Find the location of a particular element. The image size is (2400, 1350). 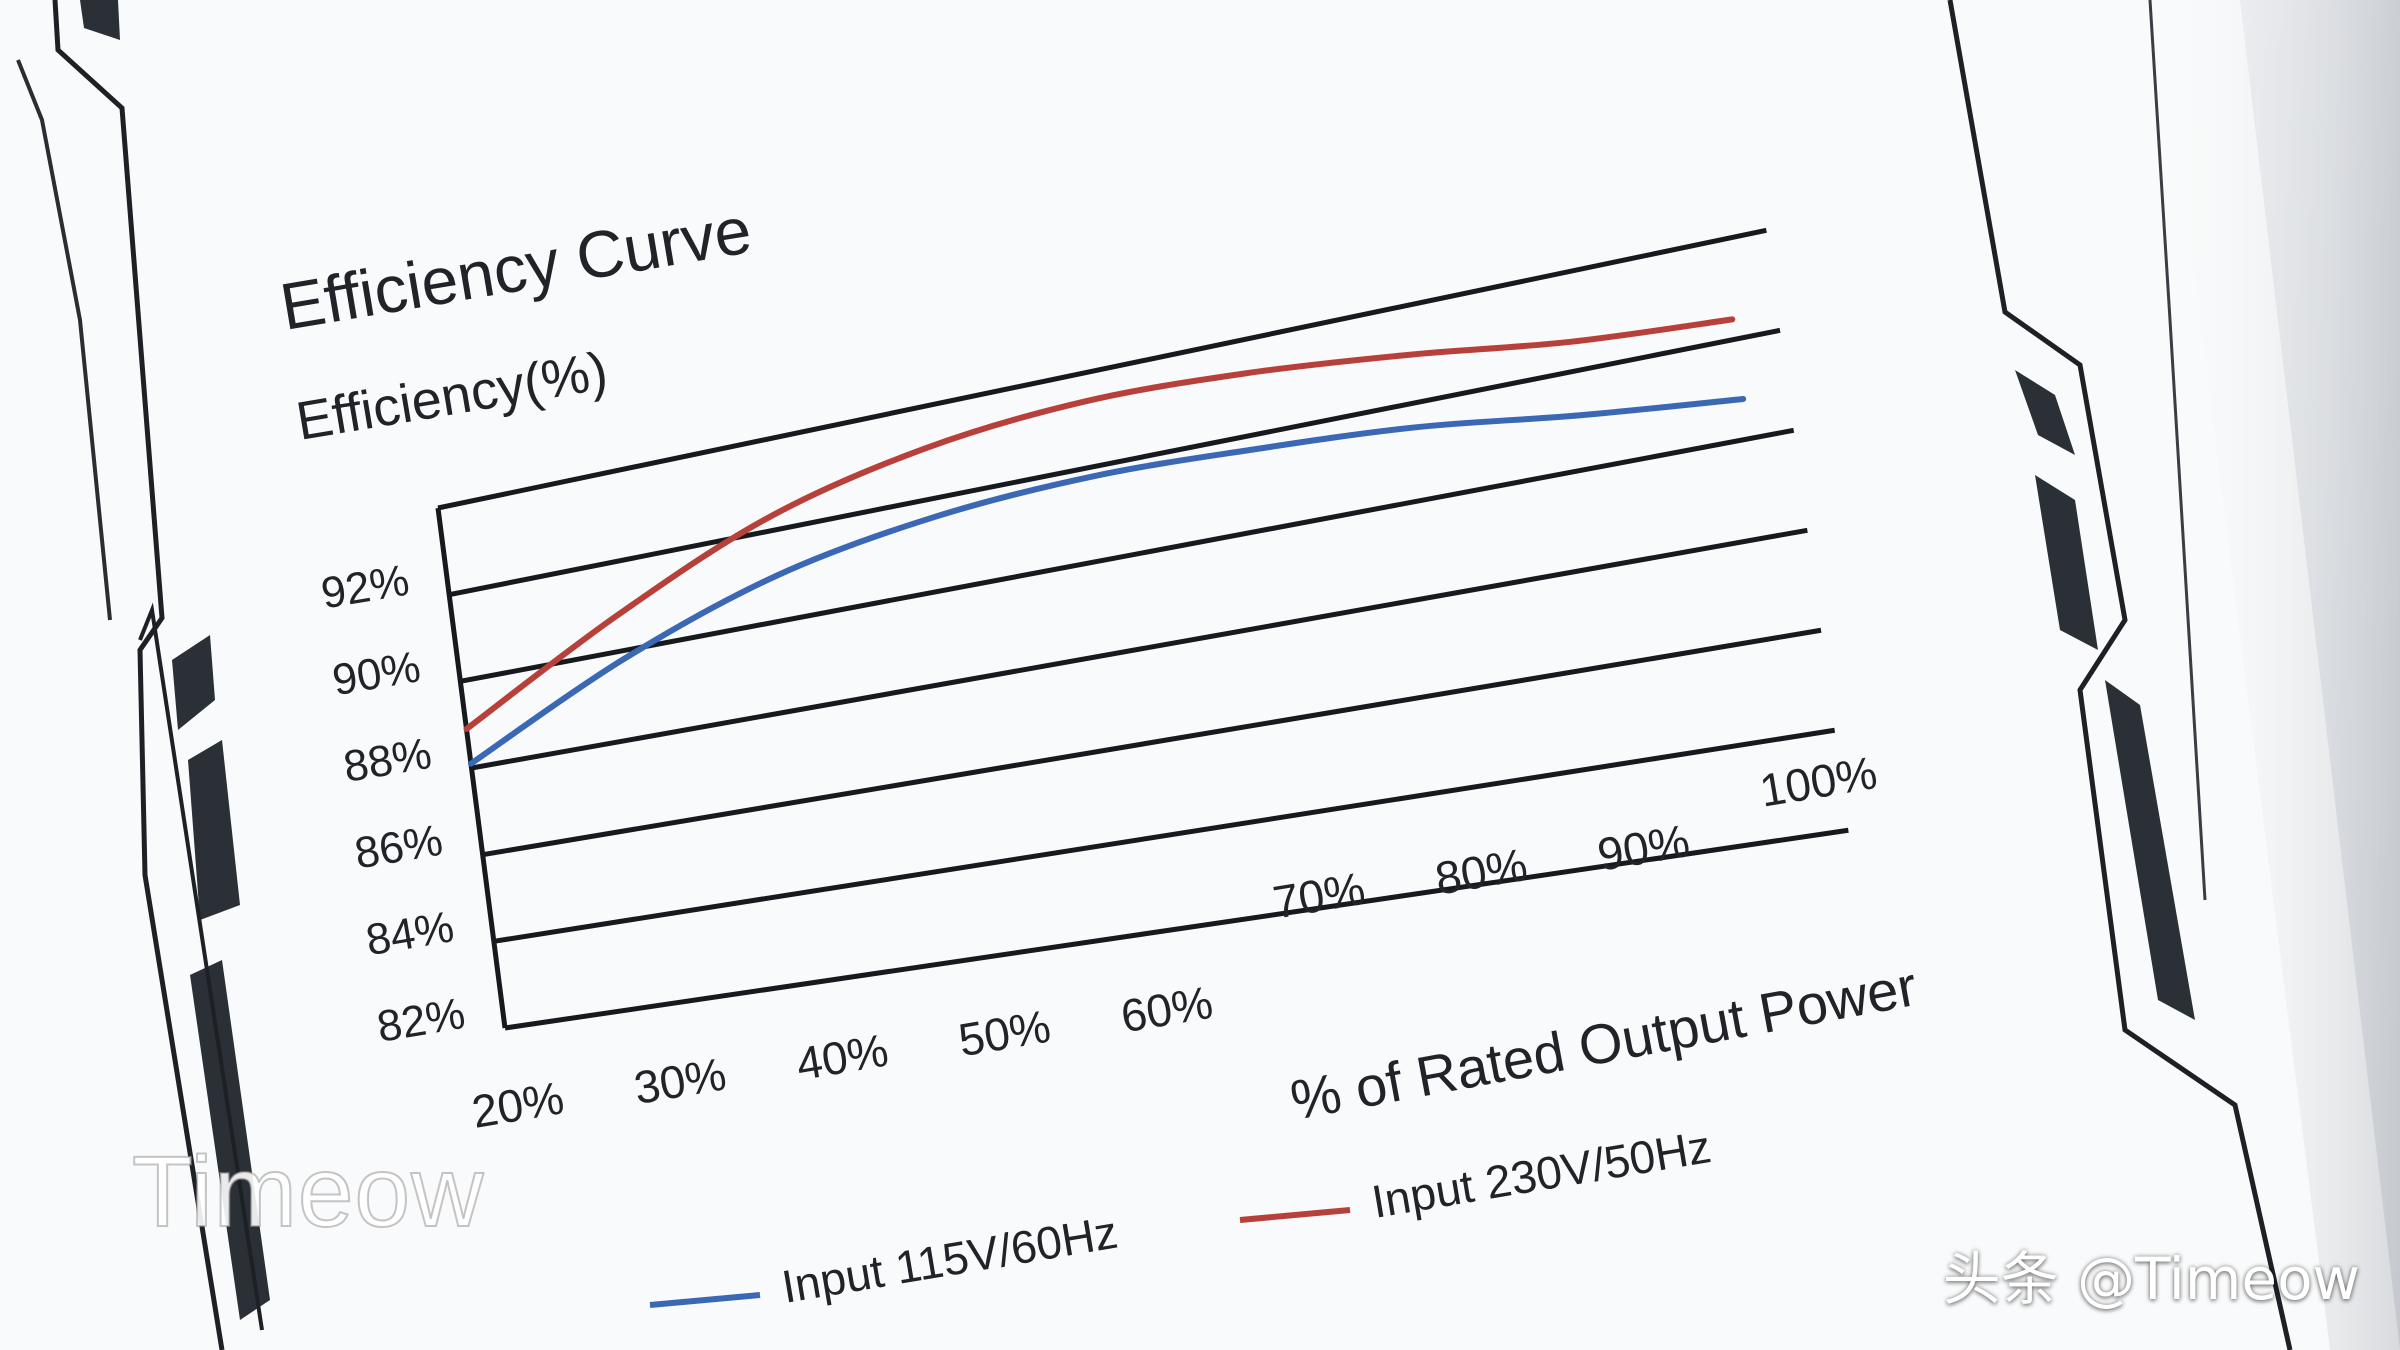

left-border-decoration is located at coordinates (143, 675).